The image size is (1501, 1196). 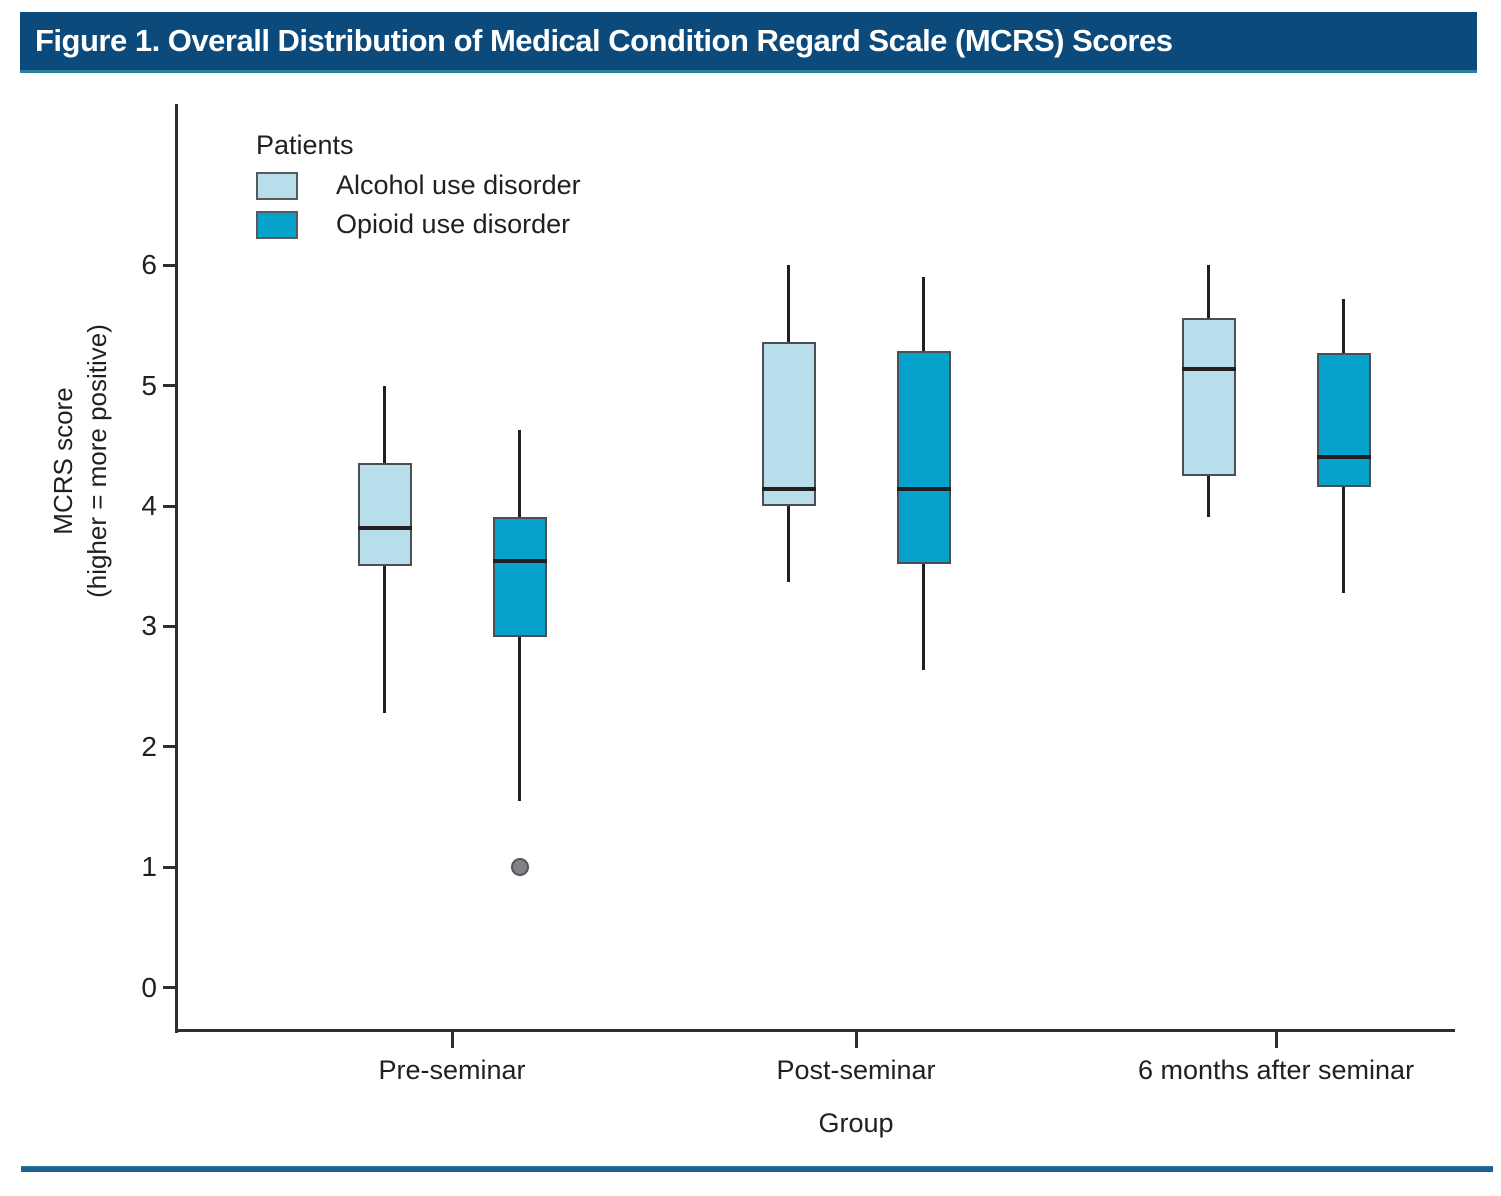 What do you see at coordinates (176, 568) in the screenshot?
I see `y-axis-line` at bounding box center [176, 568].